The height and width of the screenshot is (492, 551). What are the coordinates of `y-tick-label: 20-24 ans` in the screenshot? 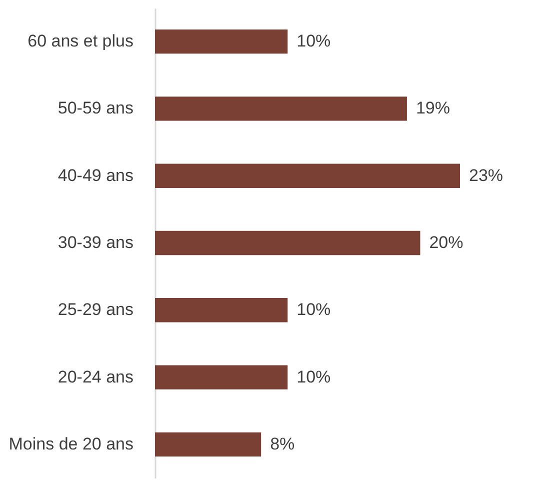 It's located at (96, 376).